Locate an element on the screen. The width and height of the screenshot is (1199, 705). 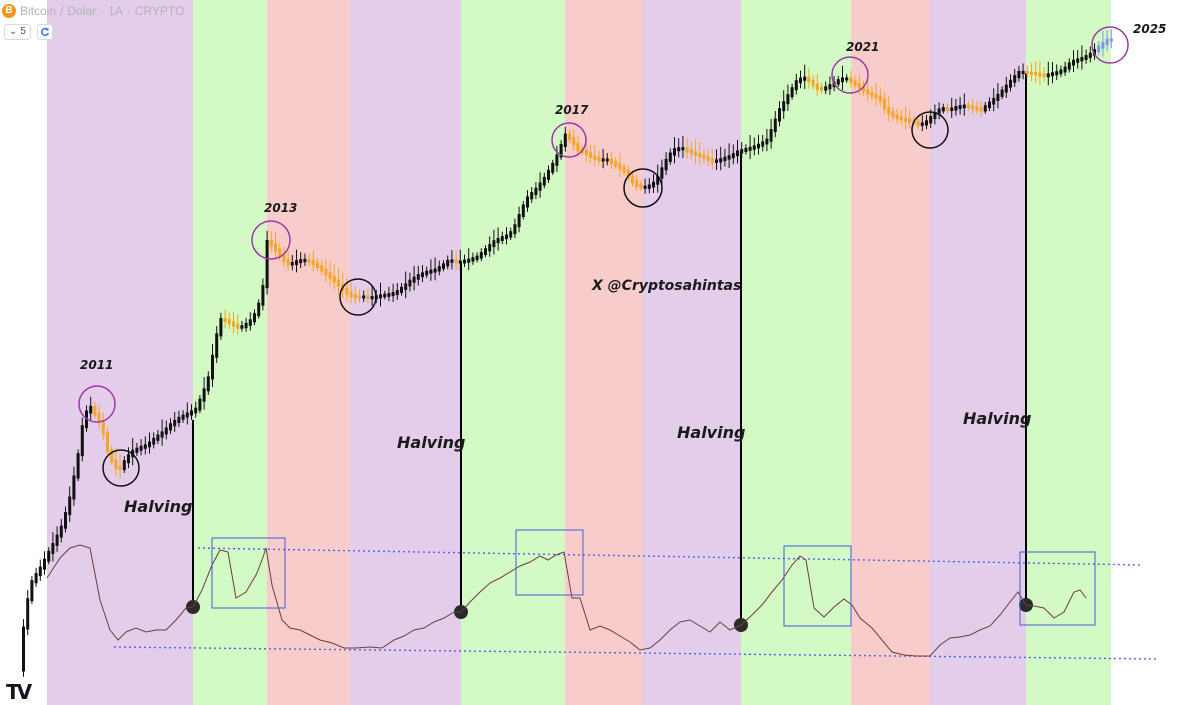
refresh-button is located at coordinates (44, 32).